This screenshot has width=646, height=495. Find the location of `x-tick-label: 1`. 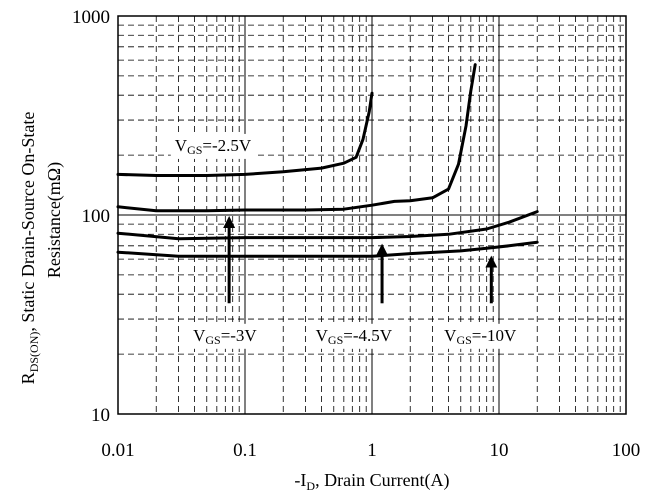

x-tick-label: 1 is located at coordinates (372, 450).